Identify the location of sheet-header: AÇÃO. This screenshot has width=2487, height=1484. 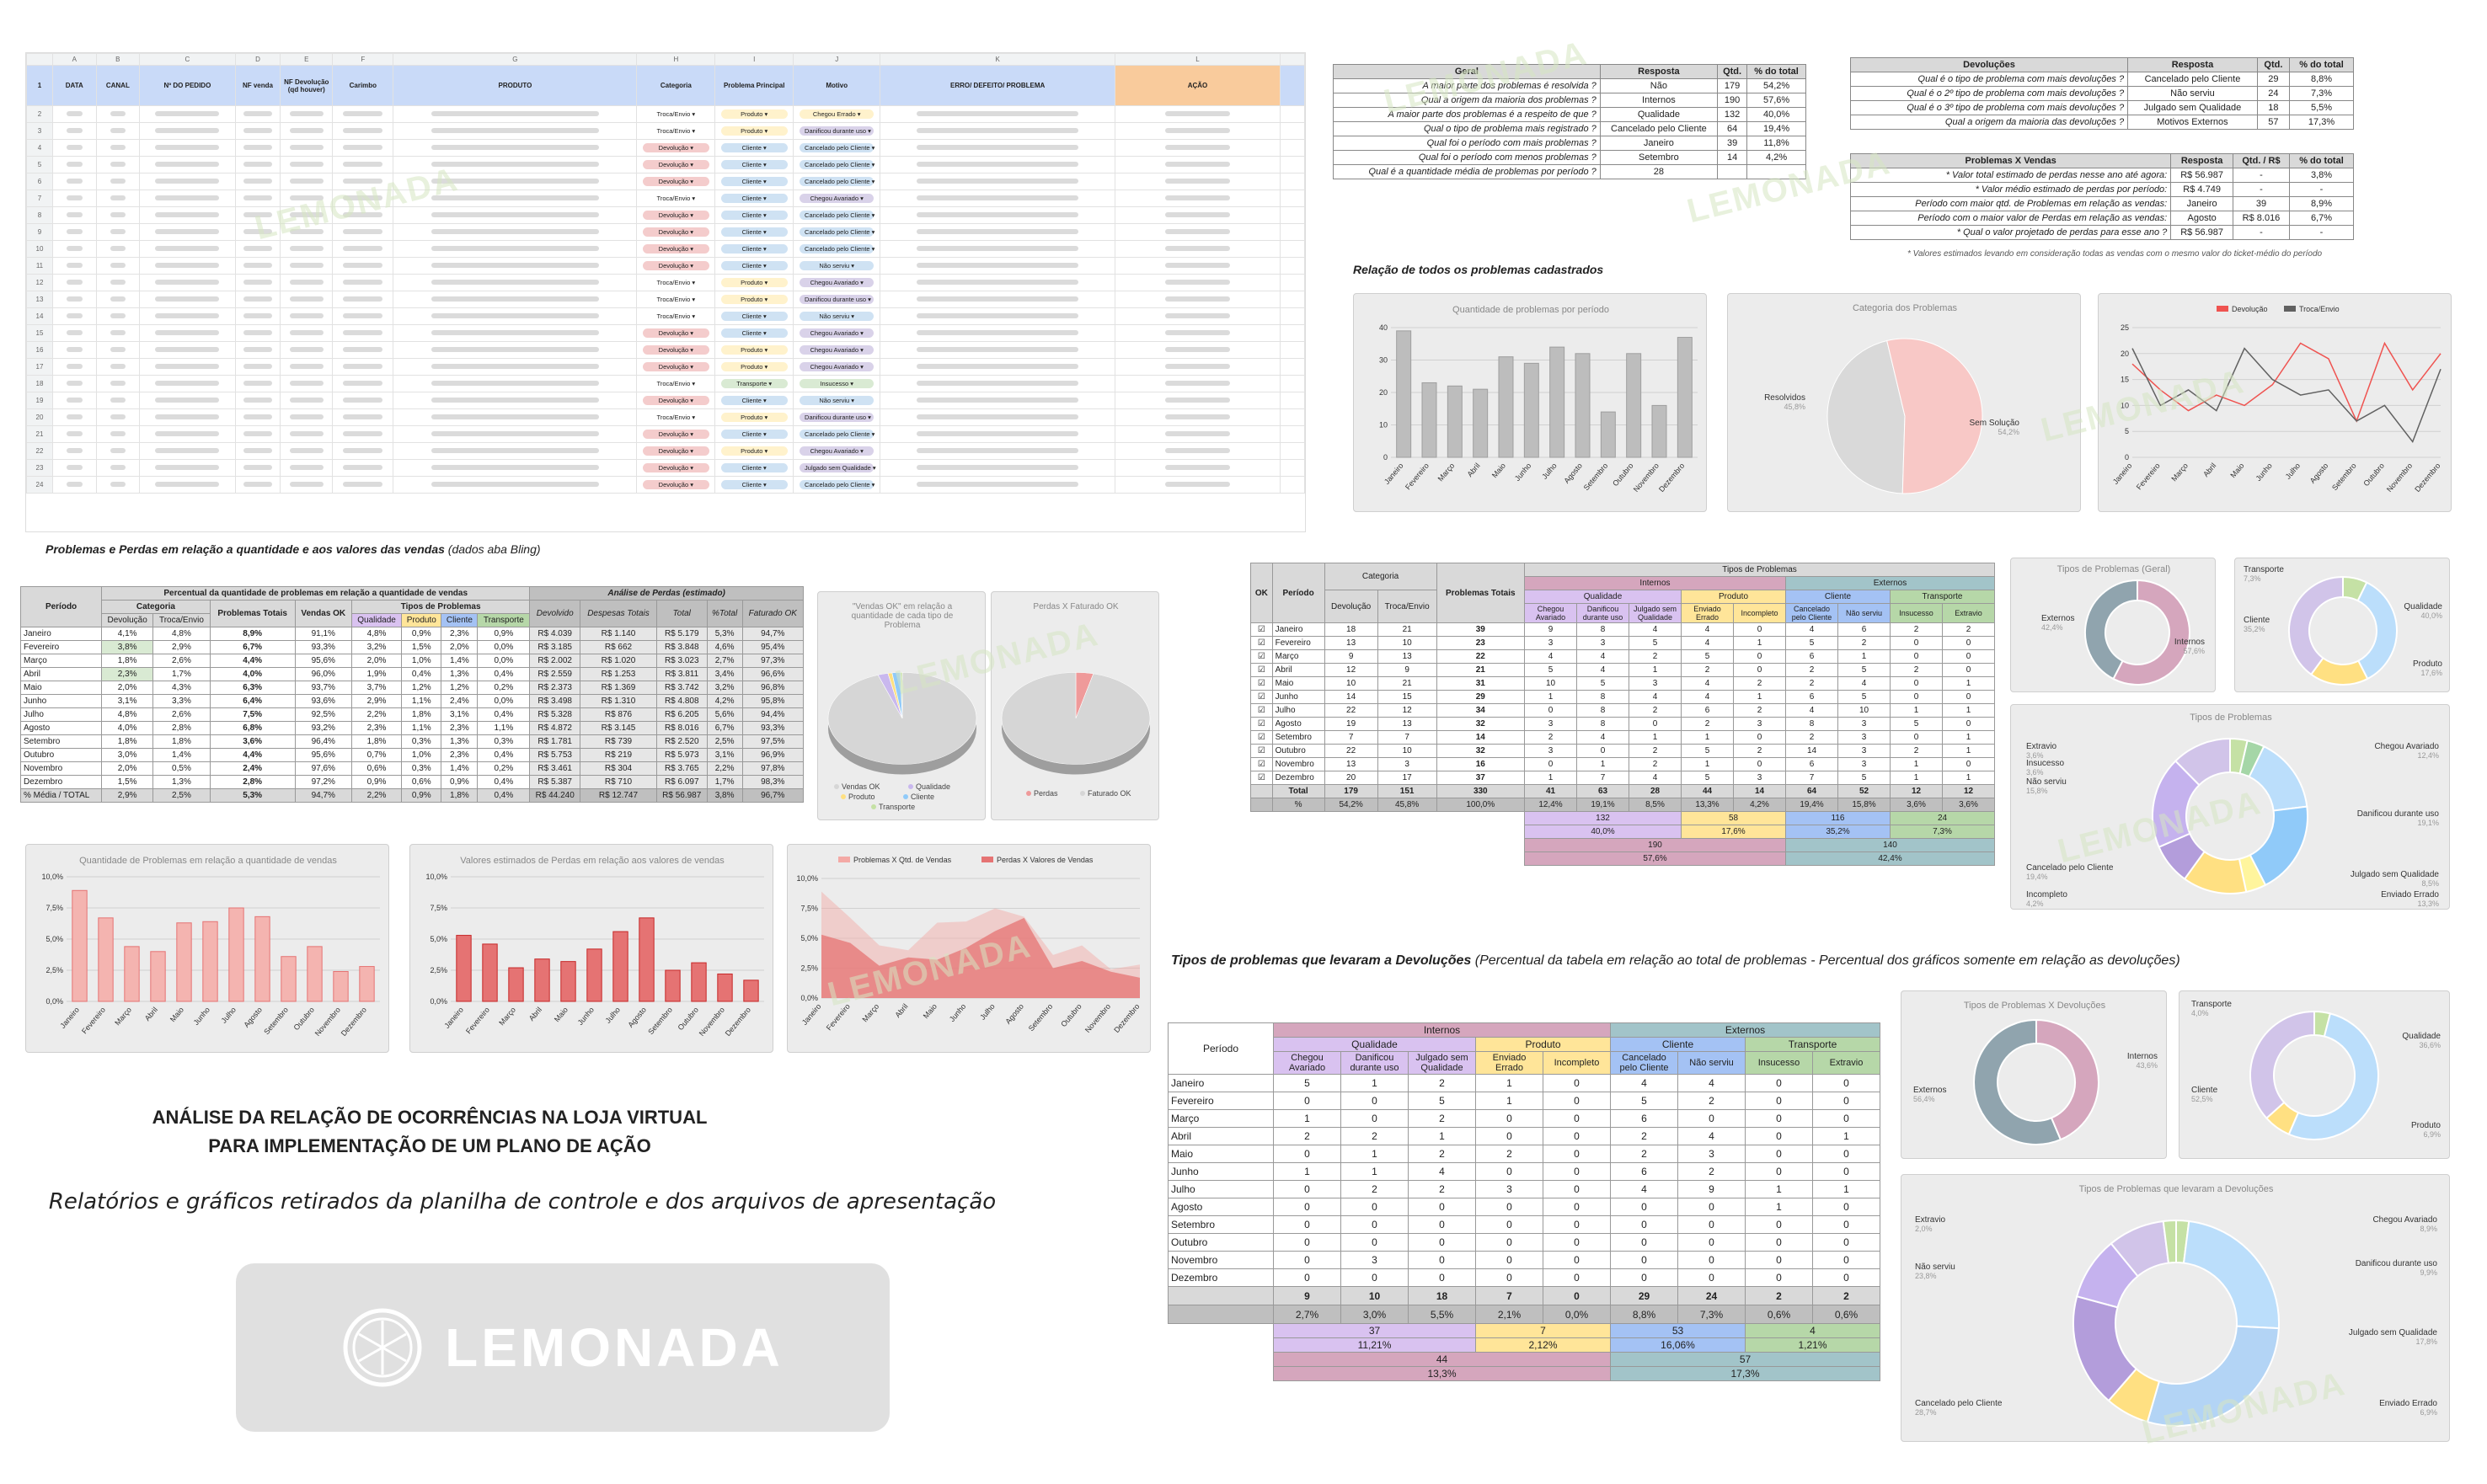
(1198, 86).